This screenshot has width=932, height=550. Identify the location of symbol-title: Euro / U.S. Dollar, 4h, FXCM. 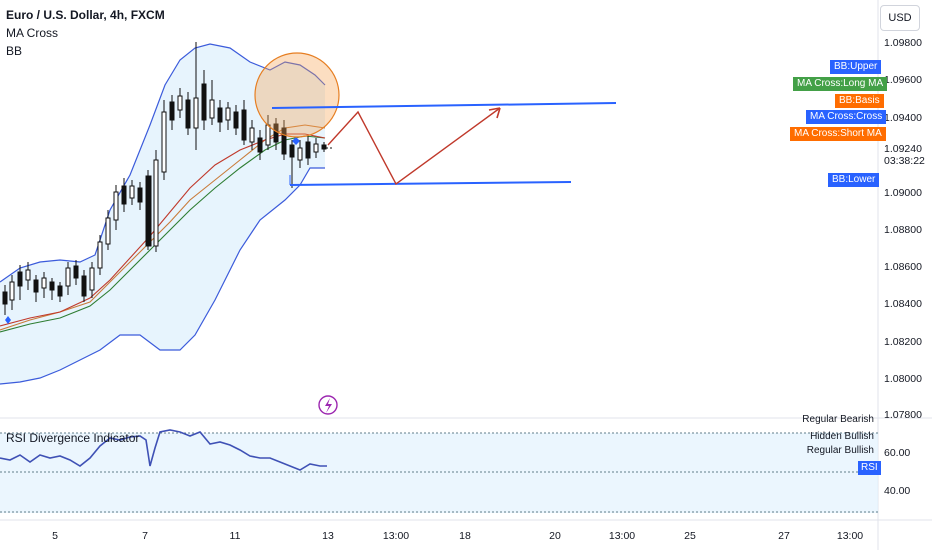
(85, 15).